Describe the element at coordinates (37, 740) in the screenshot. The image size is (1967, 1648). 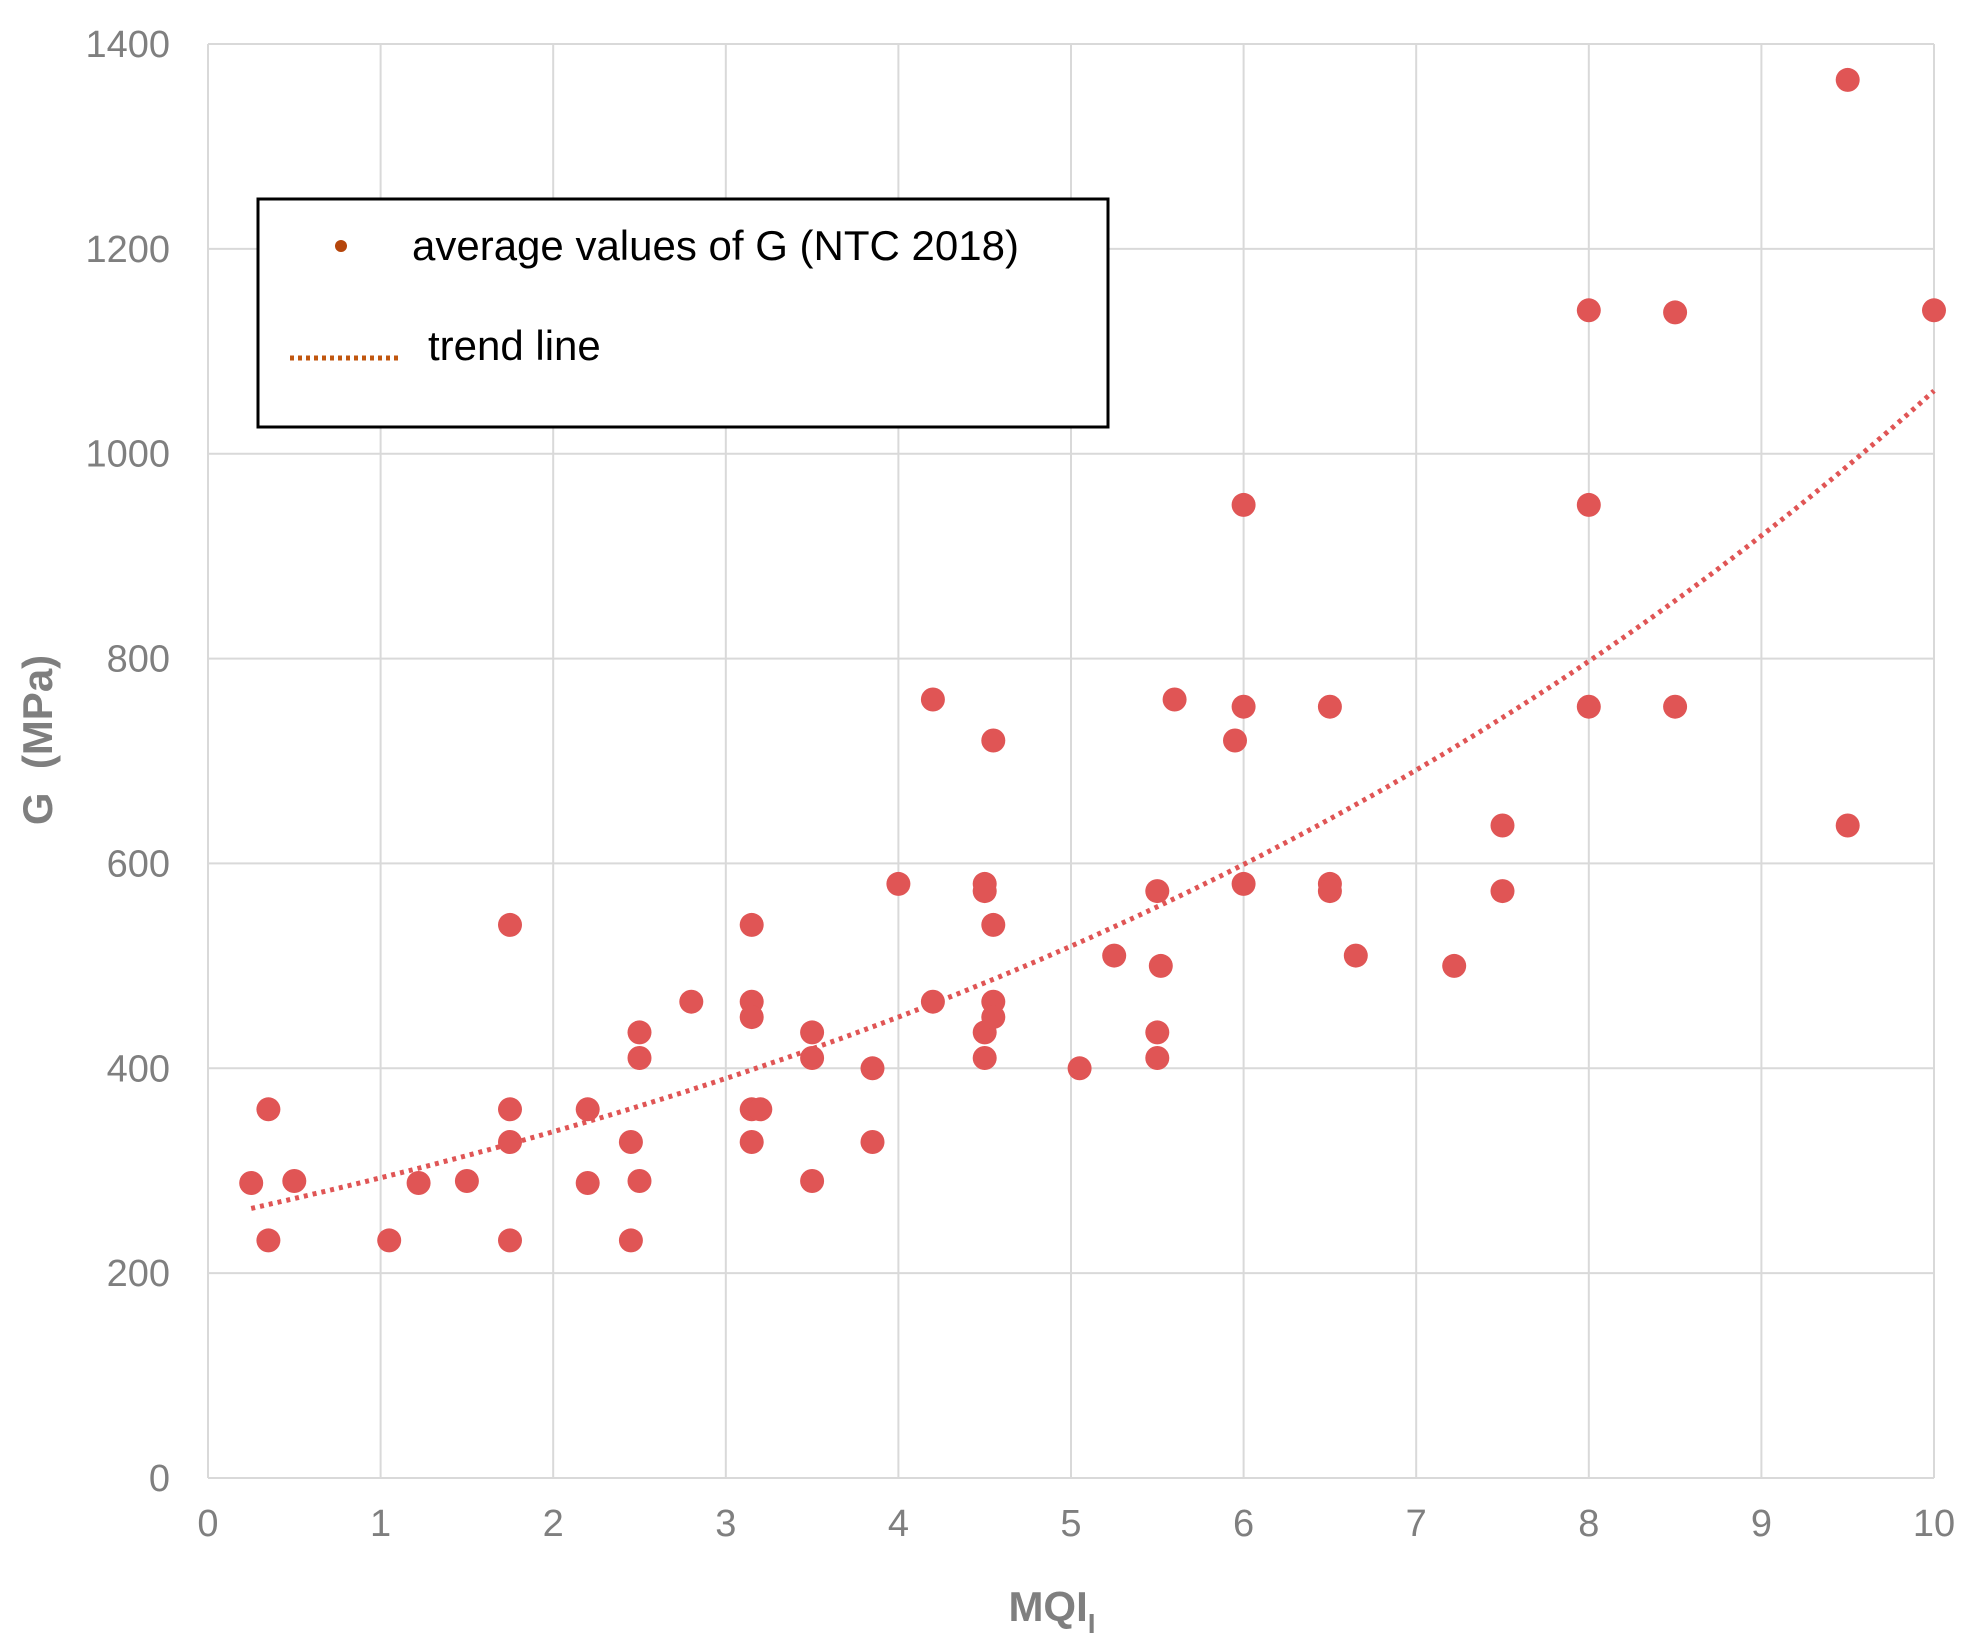
I see `y-axis-title: G (MPa)` at that location.